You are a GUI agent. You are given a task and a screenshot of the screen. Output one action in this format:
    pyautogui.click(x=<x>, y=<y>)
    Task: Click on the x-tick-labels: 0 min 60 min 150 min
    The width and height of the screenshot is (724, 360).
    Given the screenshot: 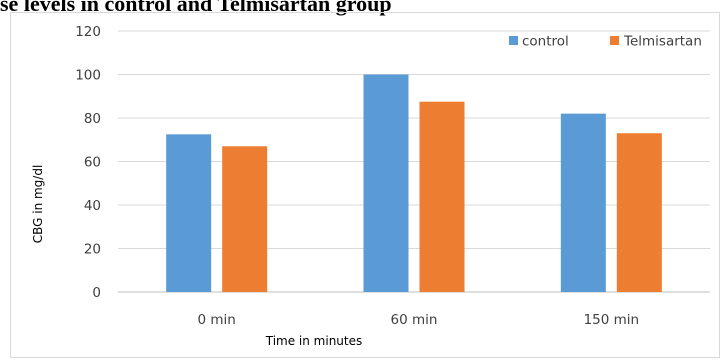 What is the action you would take?
    pyautogui.click(x=418, y=320)
    